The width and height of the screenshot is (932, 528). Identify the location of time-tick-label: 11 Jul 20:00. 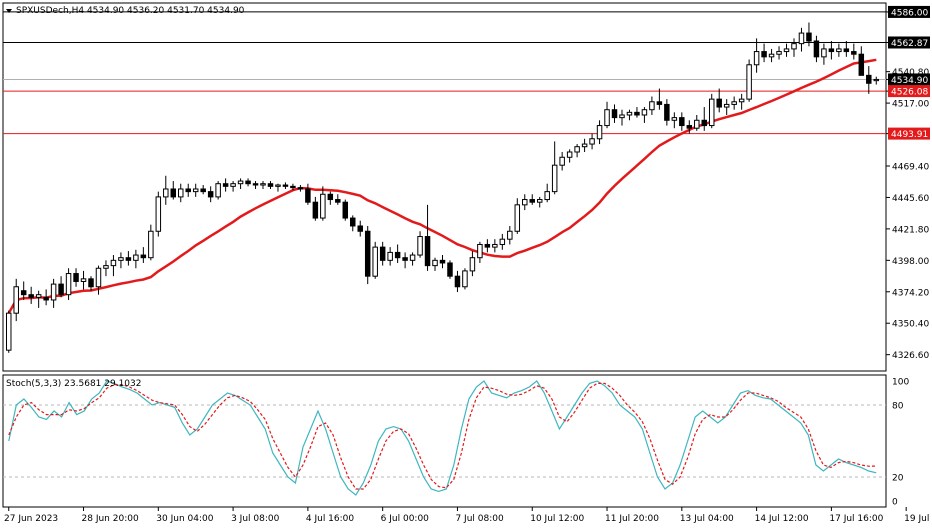
(632, 519).